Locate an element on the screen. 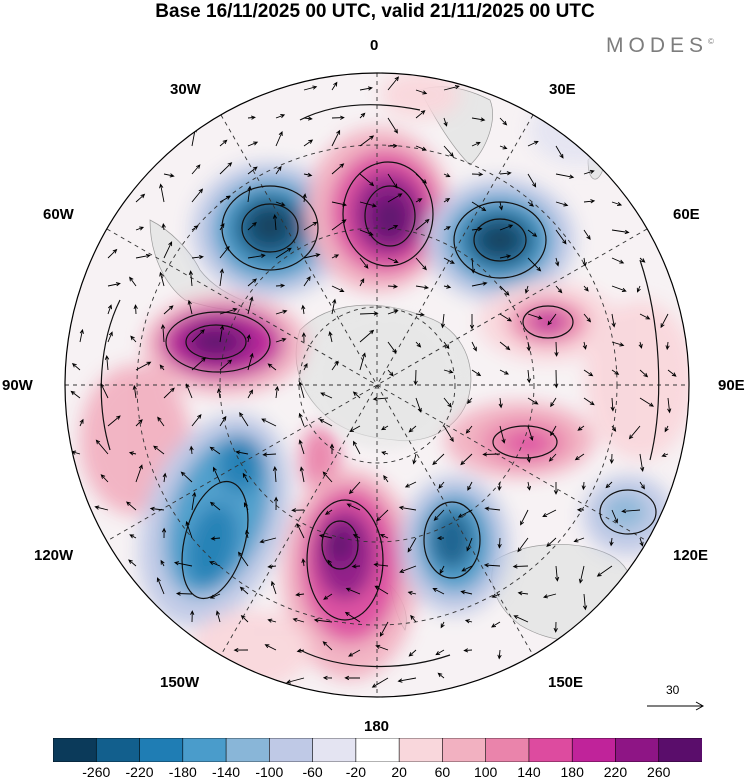  longitude-label-180: 180 is located at coordinates (377, 726).